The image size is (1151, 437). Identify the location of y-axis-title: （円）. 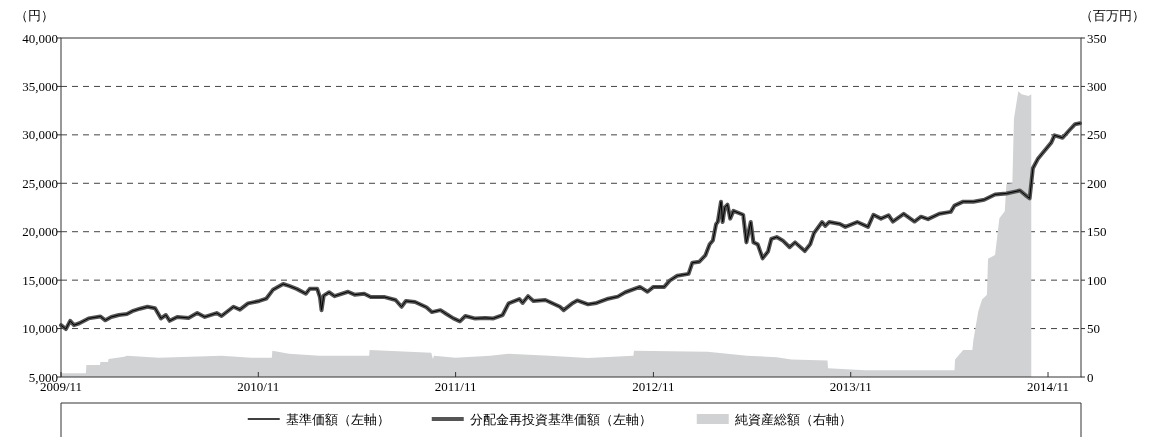
(34, 15).